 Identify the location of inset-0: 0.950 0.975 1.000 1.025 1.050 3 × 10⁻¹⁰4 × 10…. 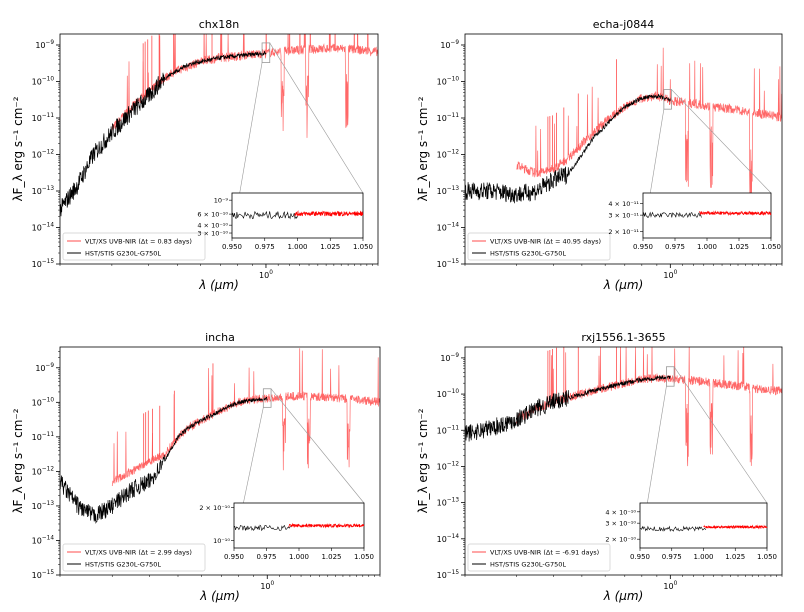
(285, 221).